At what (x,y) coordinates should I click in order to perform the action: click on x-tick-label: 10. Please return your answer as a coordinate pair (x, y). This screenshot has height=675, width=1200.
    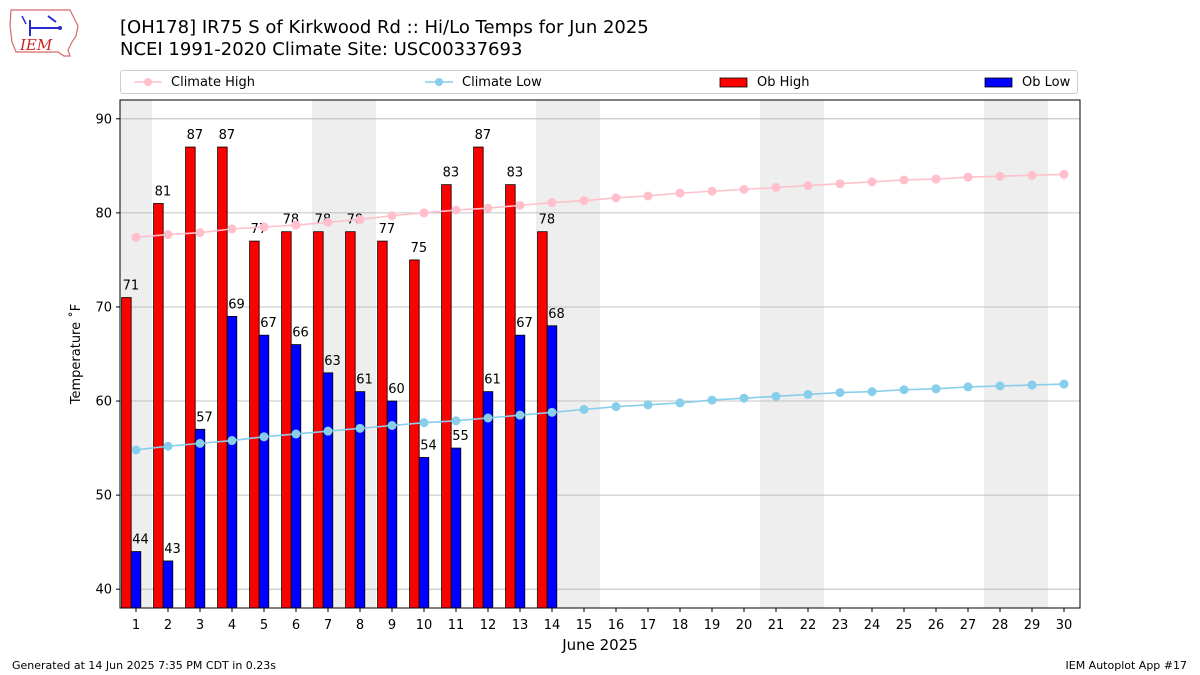
    Looking at the image, I should click on (424, 625).